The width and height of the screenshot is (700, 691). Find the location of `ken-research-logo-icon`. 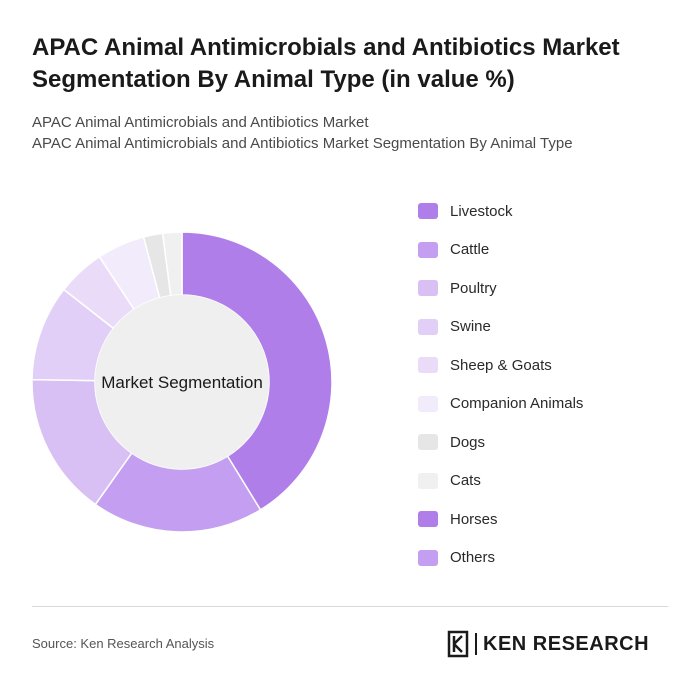

ken-research-logo-icon is located at coordinates (458, 644).